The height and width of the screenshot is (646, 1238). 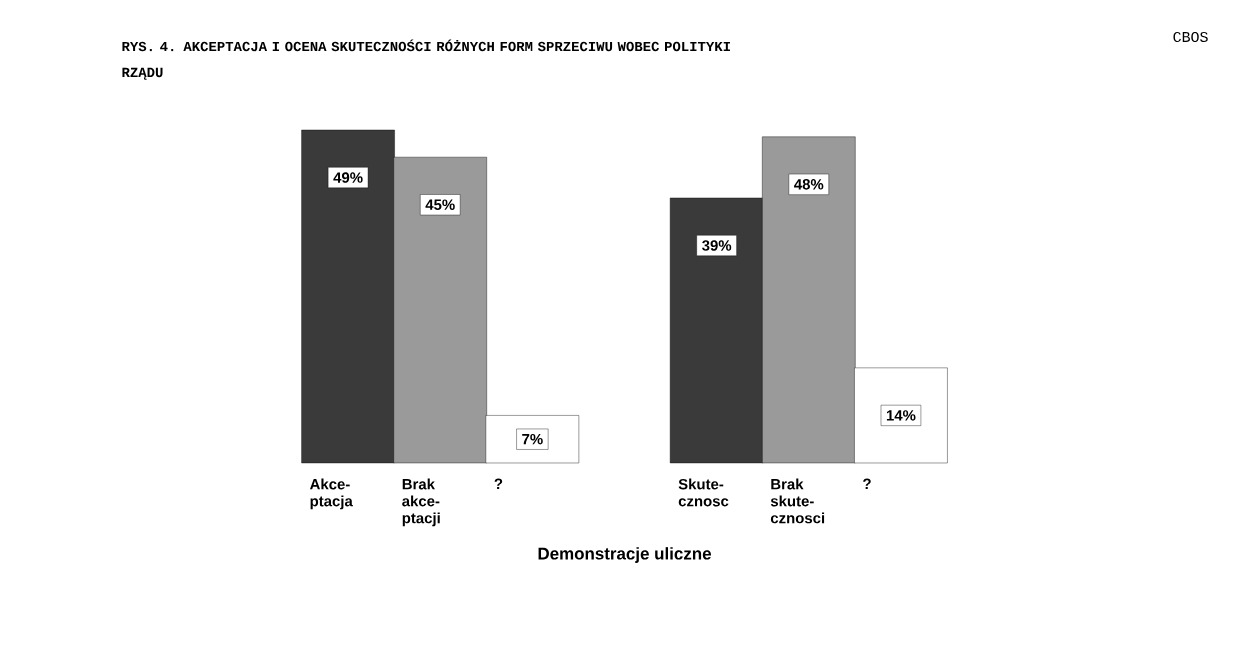 What do you see at coordinates (717, 245) in the screenshot?
I see `data-label: 39%` at bounding box center [717, 245].